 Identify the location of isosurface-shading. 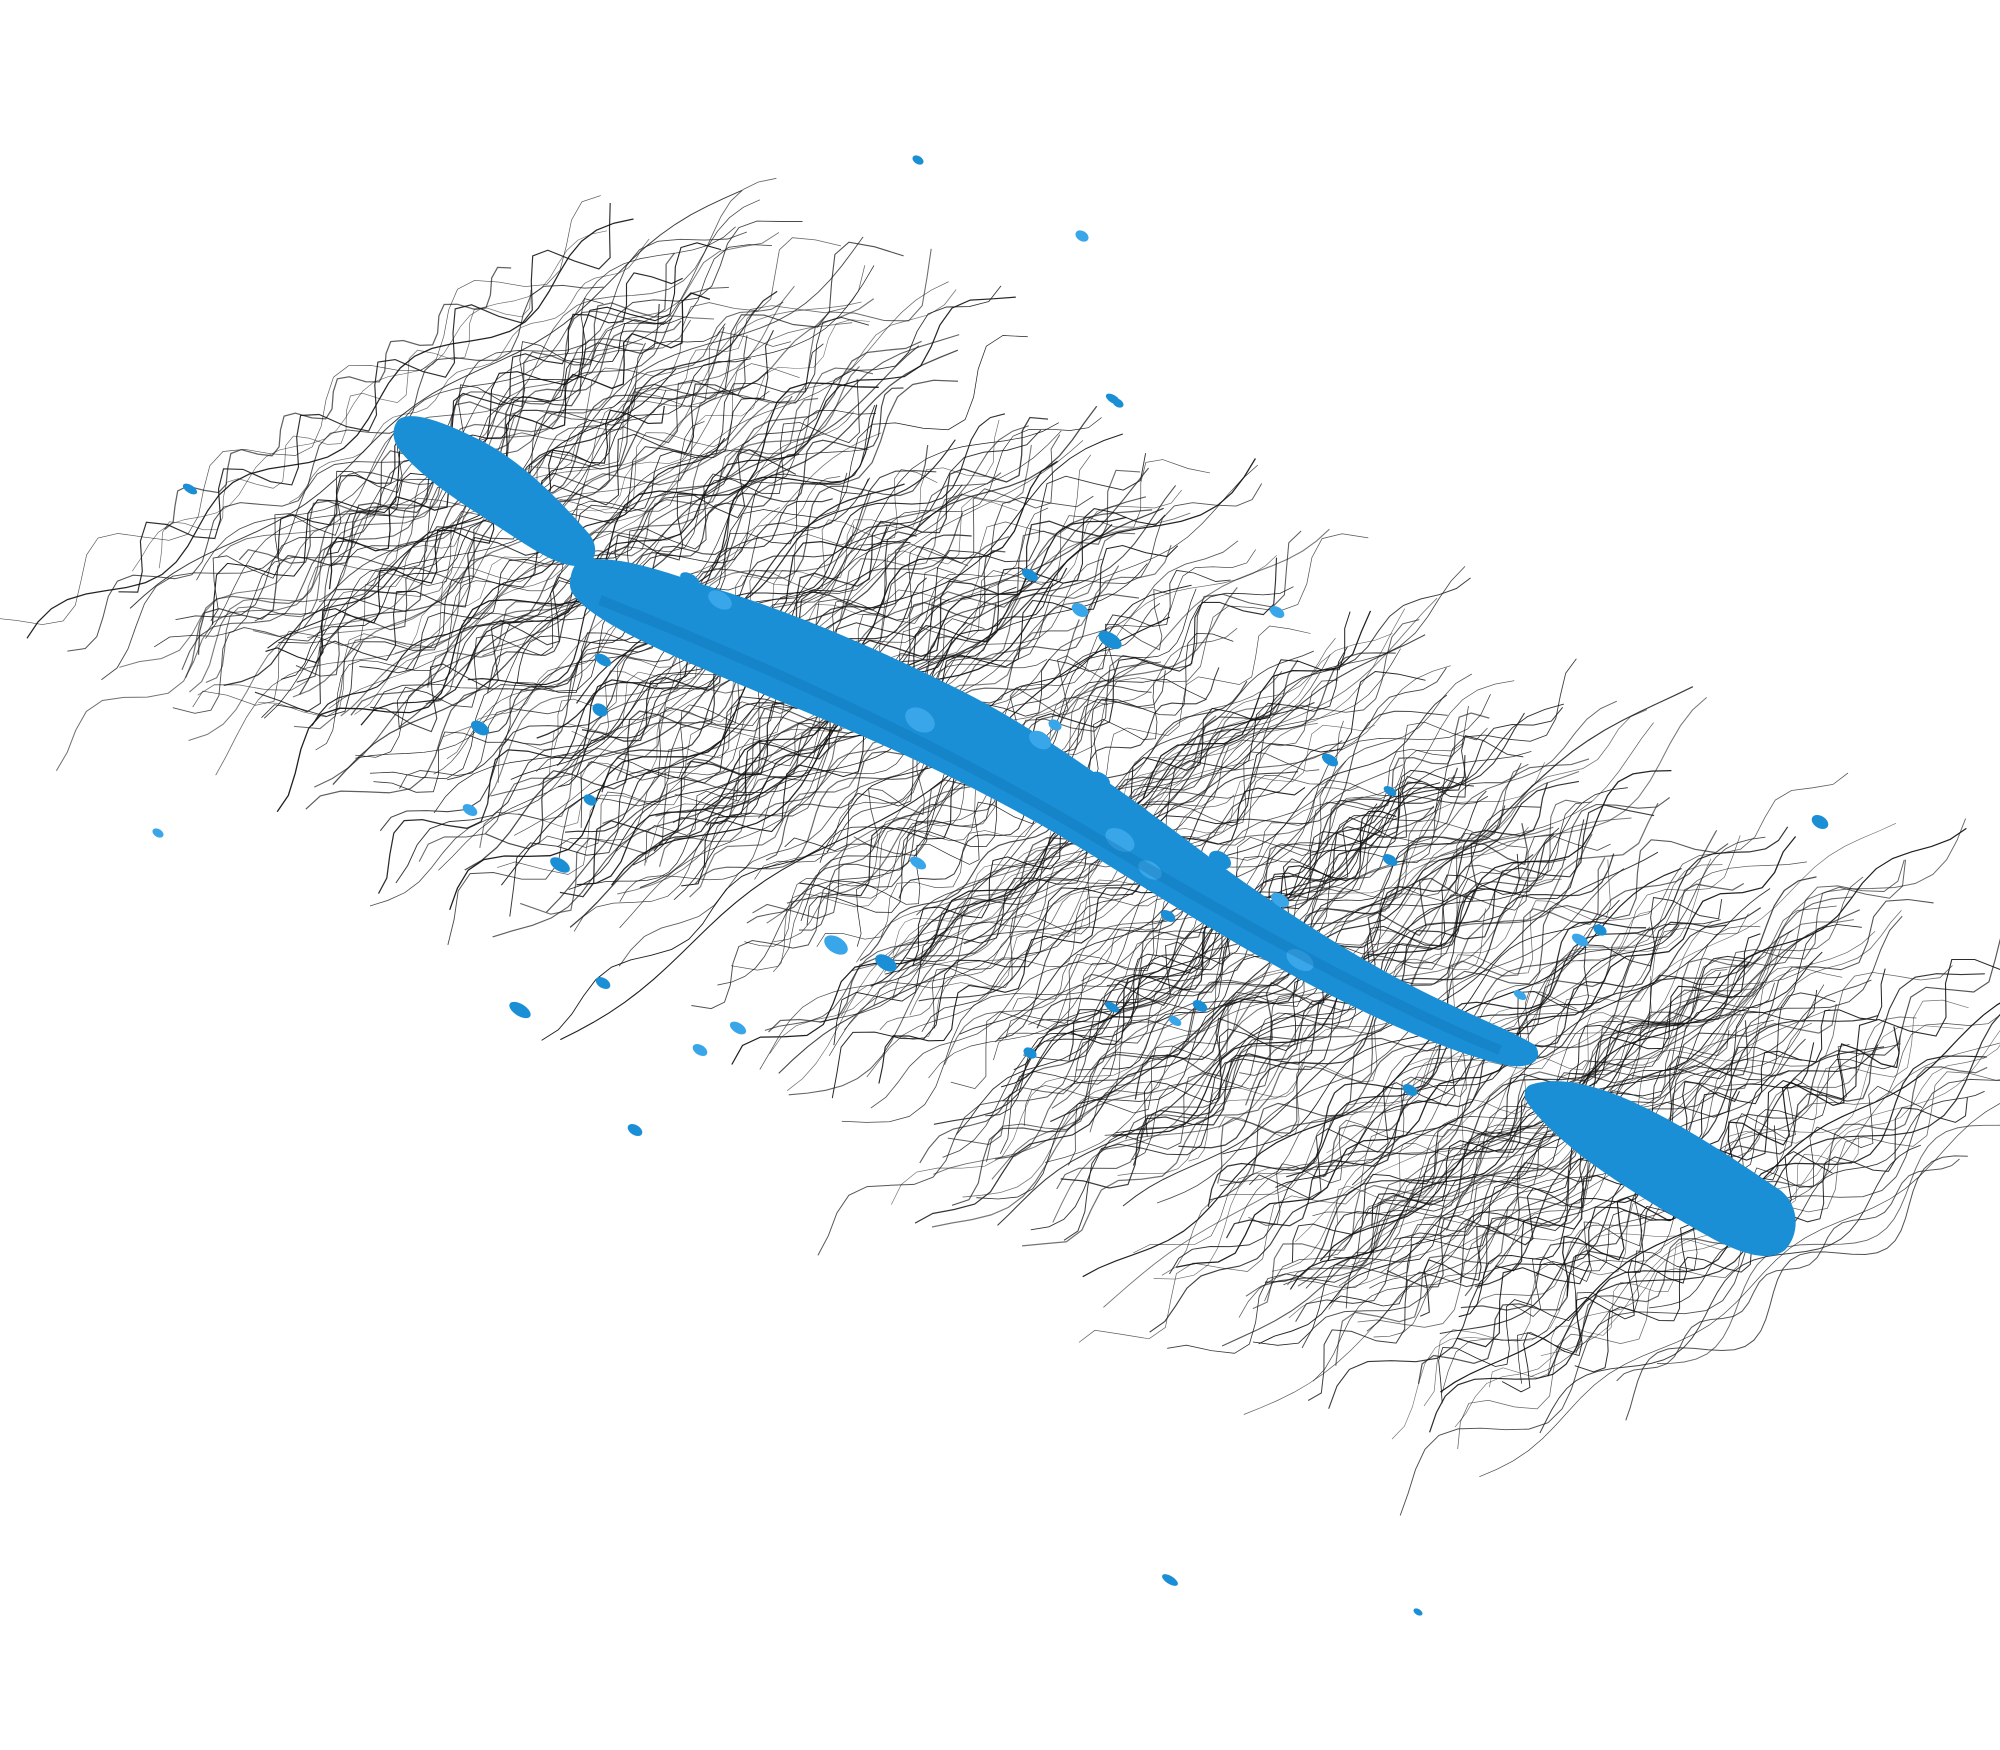
(1050, 825).